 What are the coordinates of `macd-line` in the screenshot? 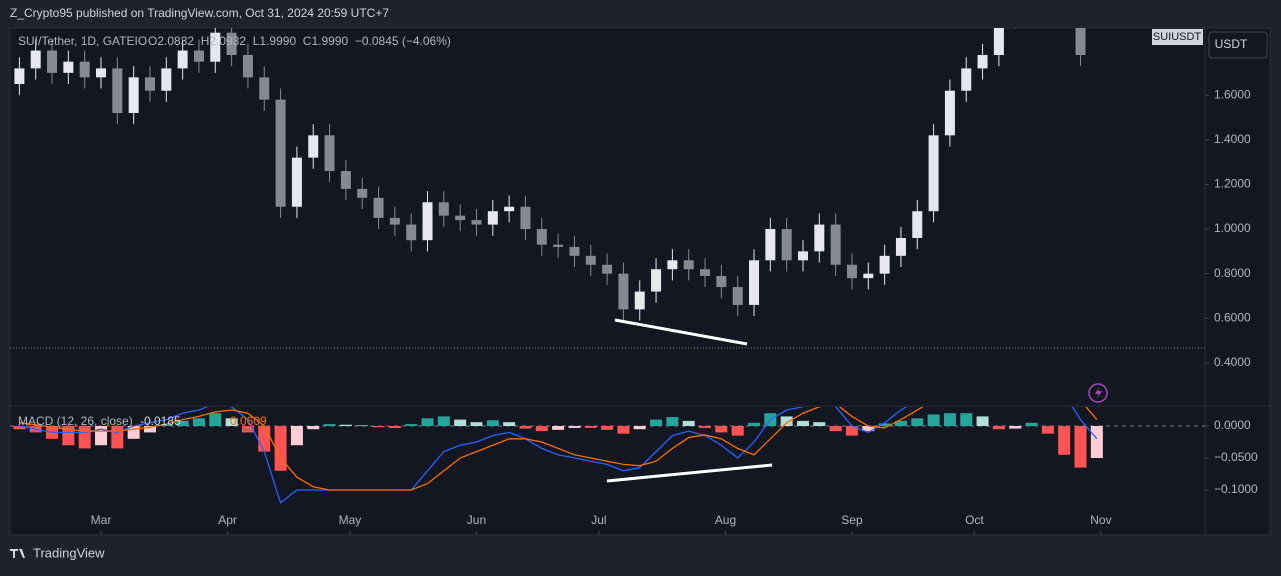 It's located at (558, 455).